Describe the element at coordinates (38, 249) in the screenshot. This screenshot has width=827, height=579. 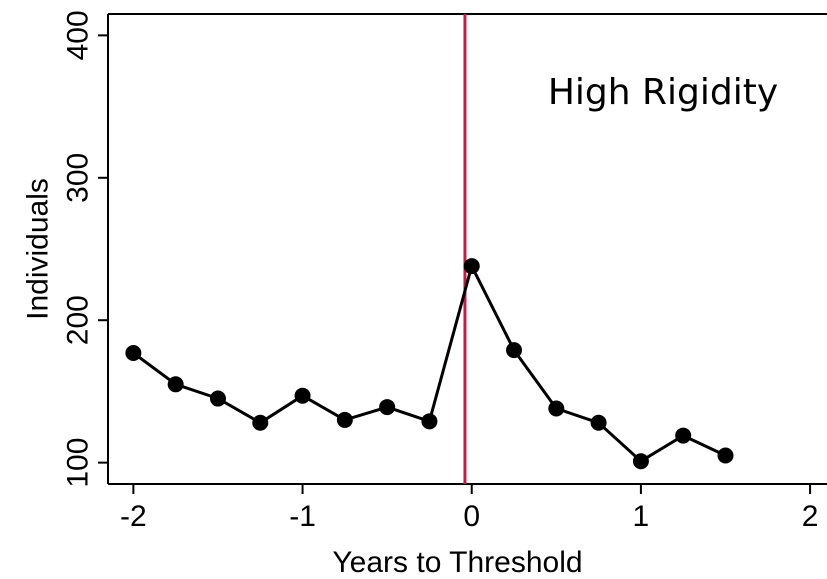
I see `y-axis-title: Individuals` at that location.